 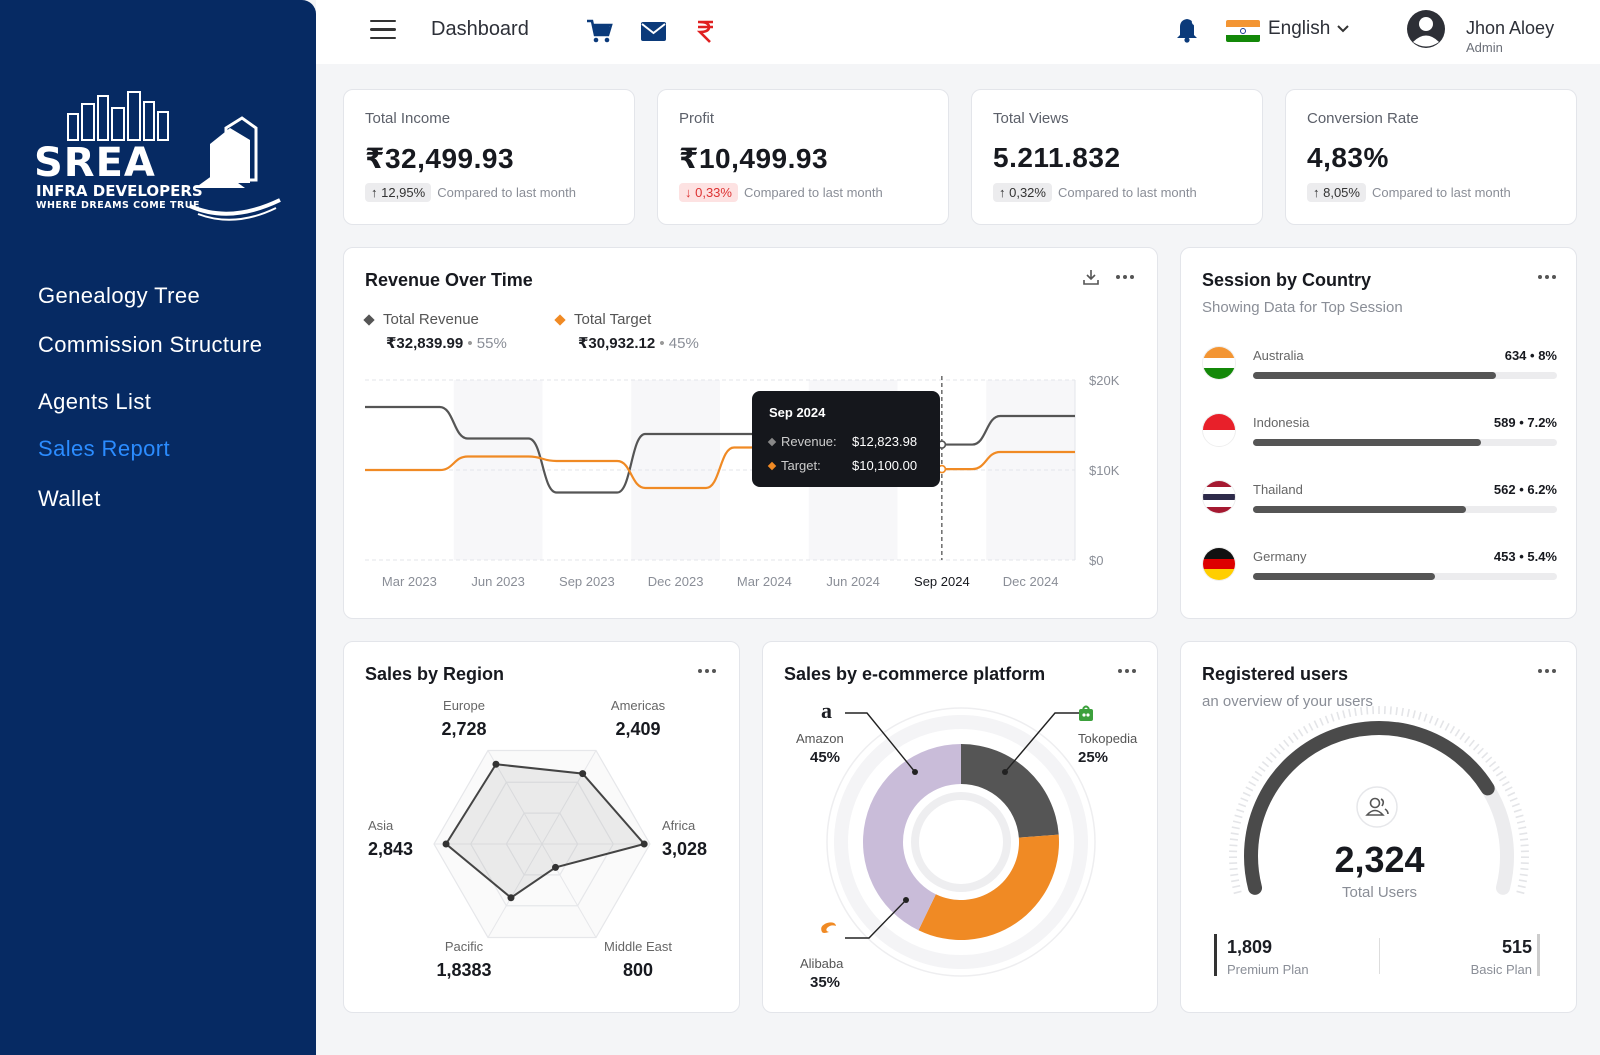 I want to click on session-row: Indonesia 589 • 7.2%, so click(x=1379, y=438).